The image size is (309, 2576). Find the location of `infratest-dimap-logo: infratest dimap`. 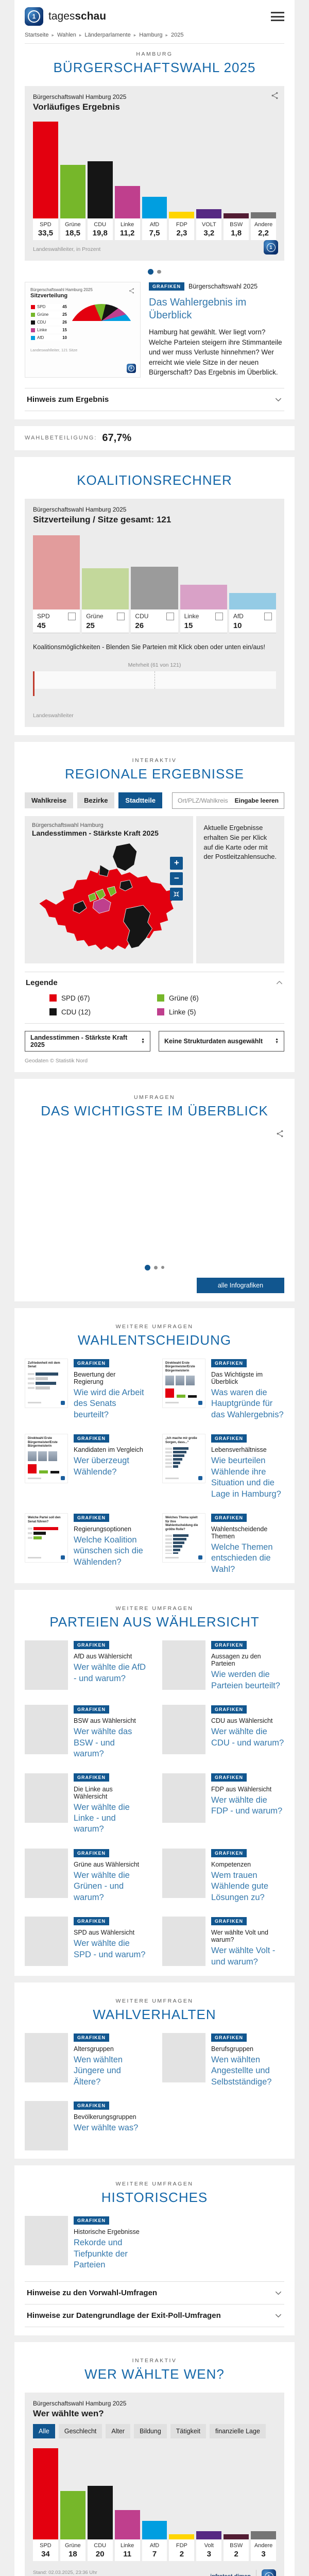

infratest-dimap-logo: infratest dimap is located at coordinates (230, 2574).